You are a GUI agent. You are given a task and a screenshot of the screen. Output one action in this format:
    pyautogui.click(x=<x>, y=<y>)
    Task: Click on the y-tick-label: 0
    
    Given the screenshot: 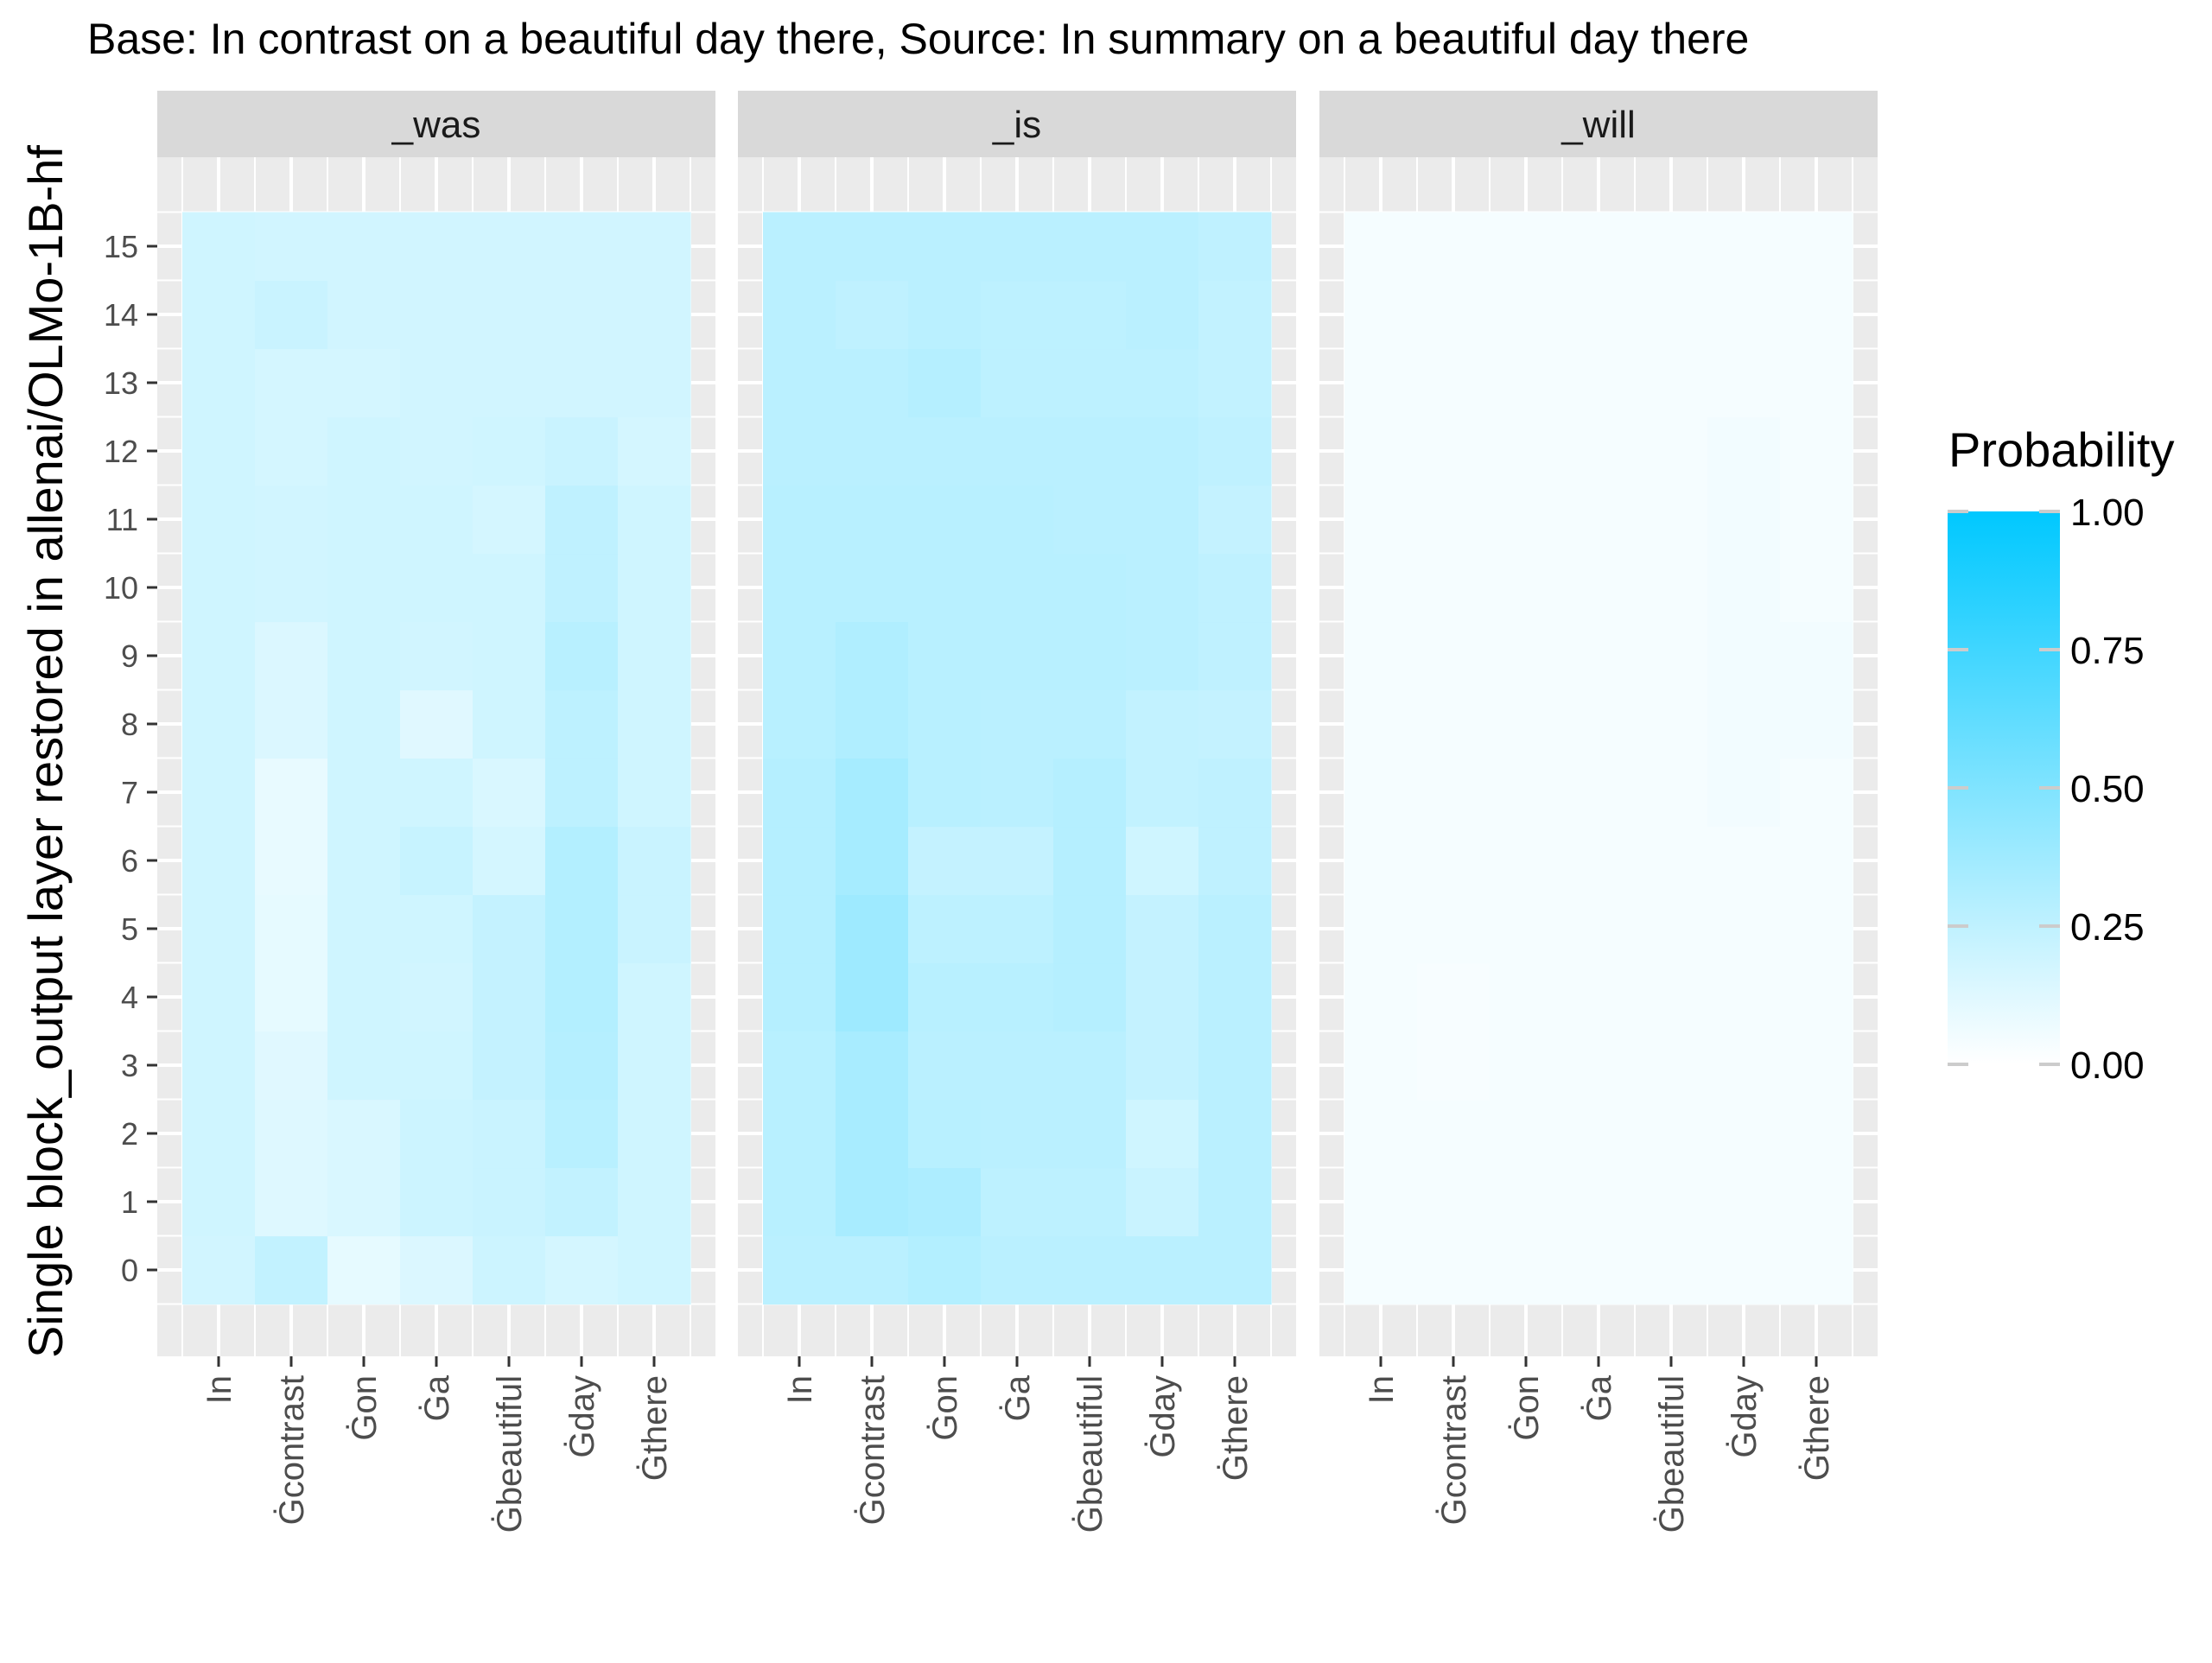 What is the action you would take?
    pyautogui.click(x=129, y=1271)
    